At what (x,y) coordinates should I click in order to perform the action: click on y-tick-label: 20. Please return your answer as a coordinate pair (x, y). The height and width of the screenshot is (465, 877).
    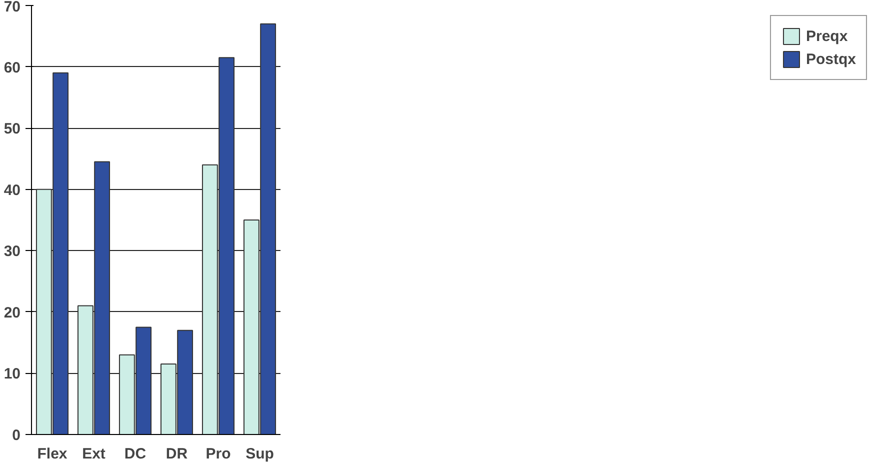
    Looking at the image, I should click on (12, 313).